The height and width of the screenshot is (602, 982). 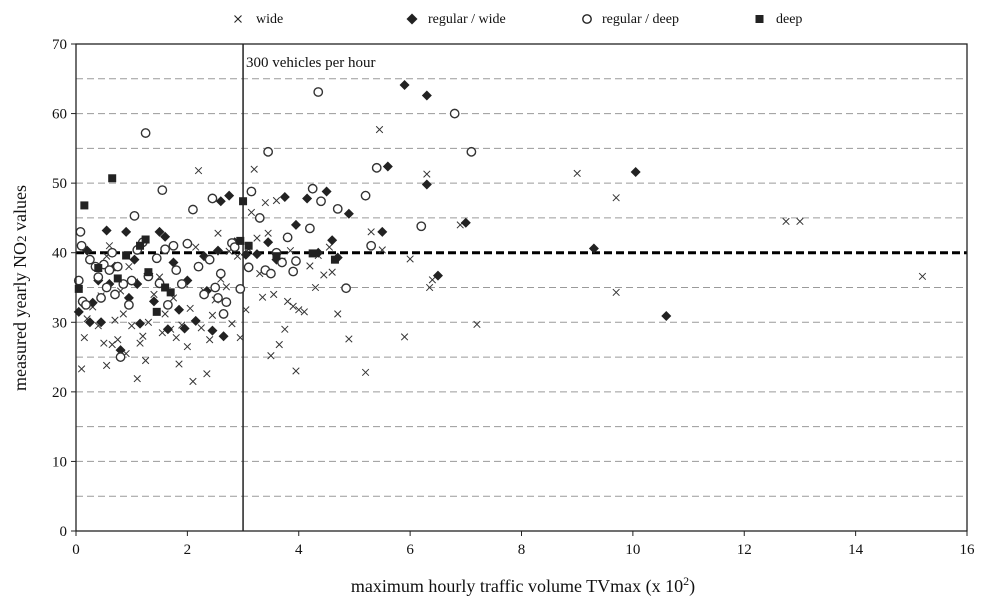 What do you see at coordinates (188, 550) in the screenshot?
I see `x-tick-label: 2` at bounding box center [188, 550].